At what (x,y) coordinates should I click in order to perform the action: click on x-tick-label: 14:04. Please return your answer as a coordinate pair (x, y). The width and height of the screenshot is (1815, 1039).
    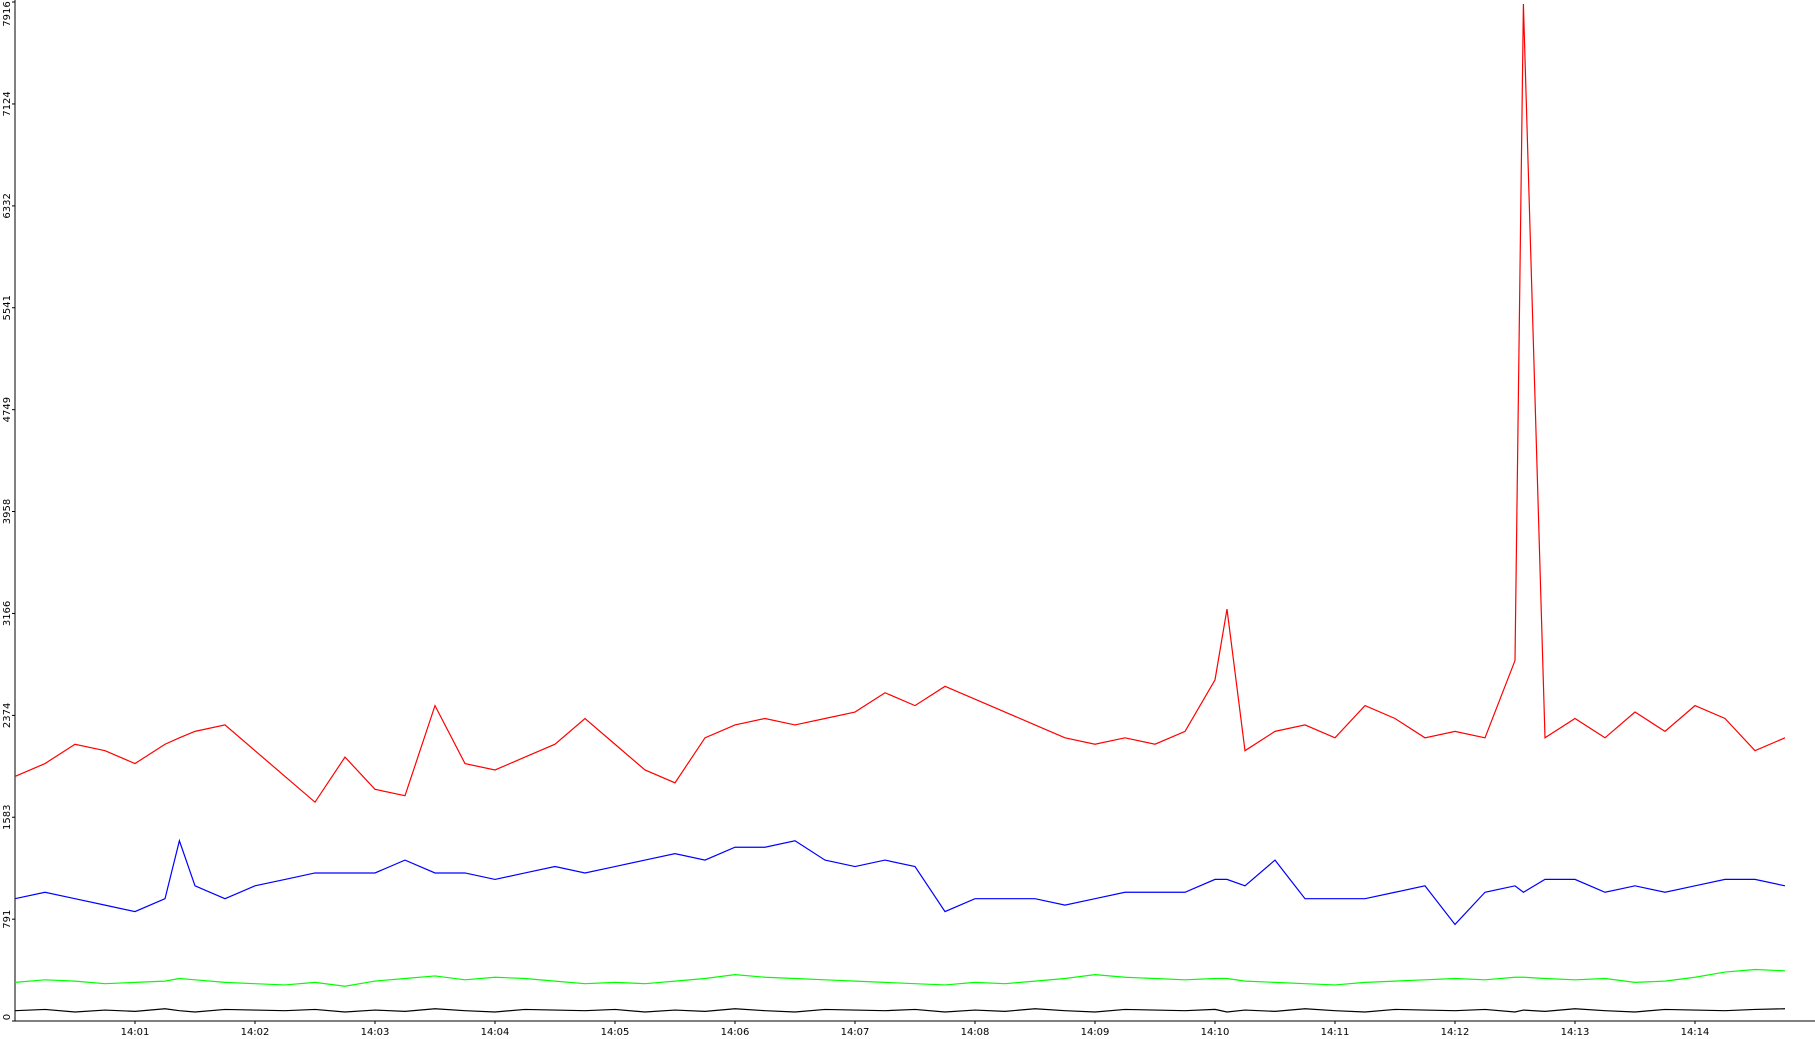
    Looking at the image, I should click on (495, 1032).